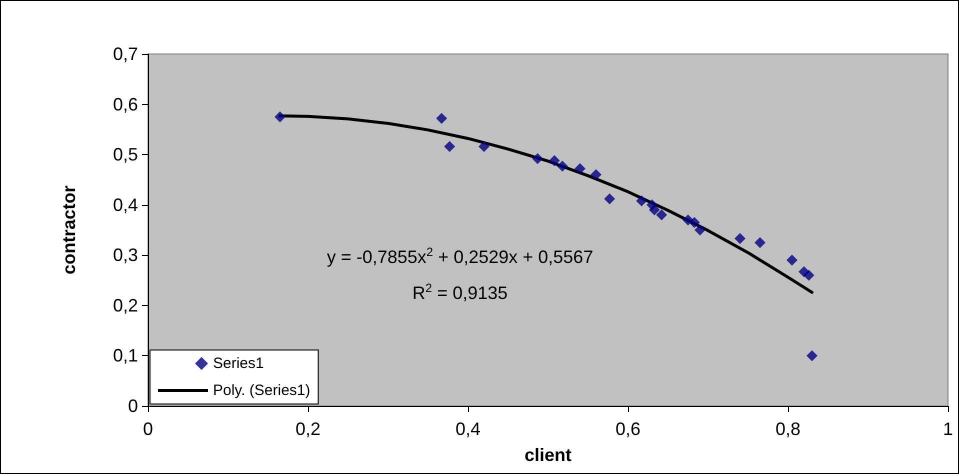  Describe the element at coordinates (69, 230) in the screenshot. I see `y-axis-title: contractor` at that location.